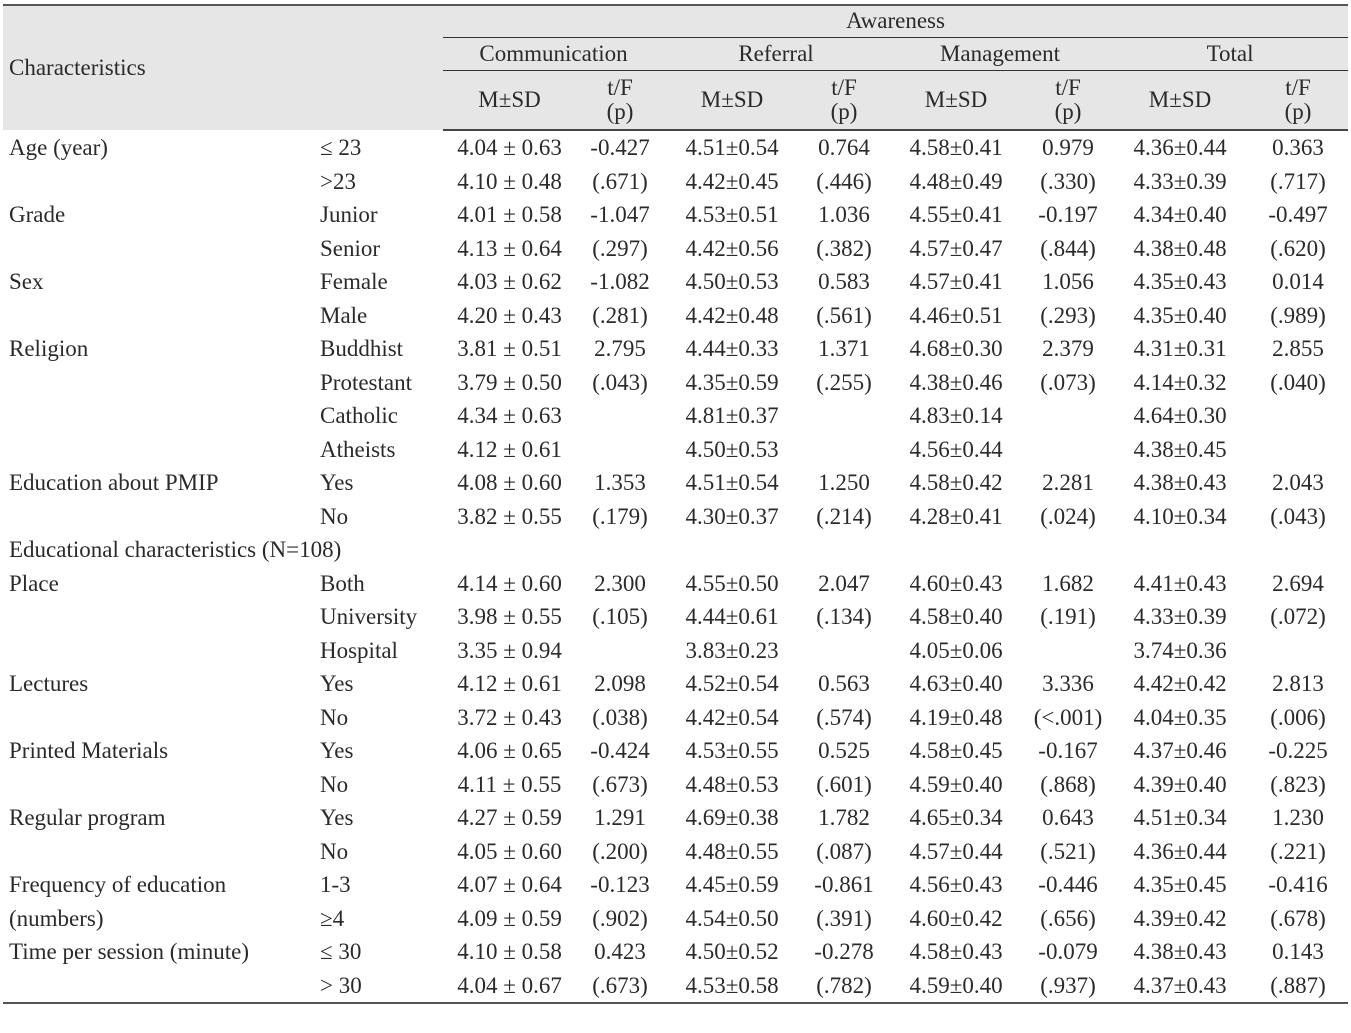 Image resolution: width=1351 pixels, height=1033 pixels. Describe the element at coordinates (732, 818) in the screenshot. I see `mean-sd-cell: 4.69±0.38` at that location.